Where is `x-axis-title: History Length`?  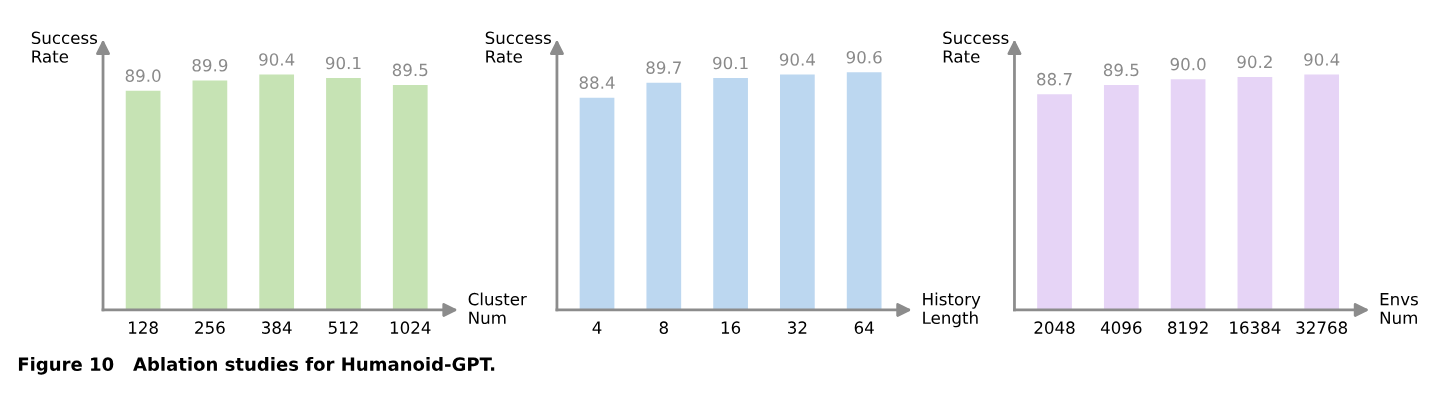
x-axis-title: History Length is located at coordinates (952, 310).